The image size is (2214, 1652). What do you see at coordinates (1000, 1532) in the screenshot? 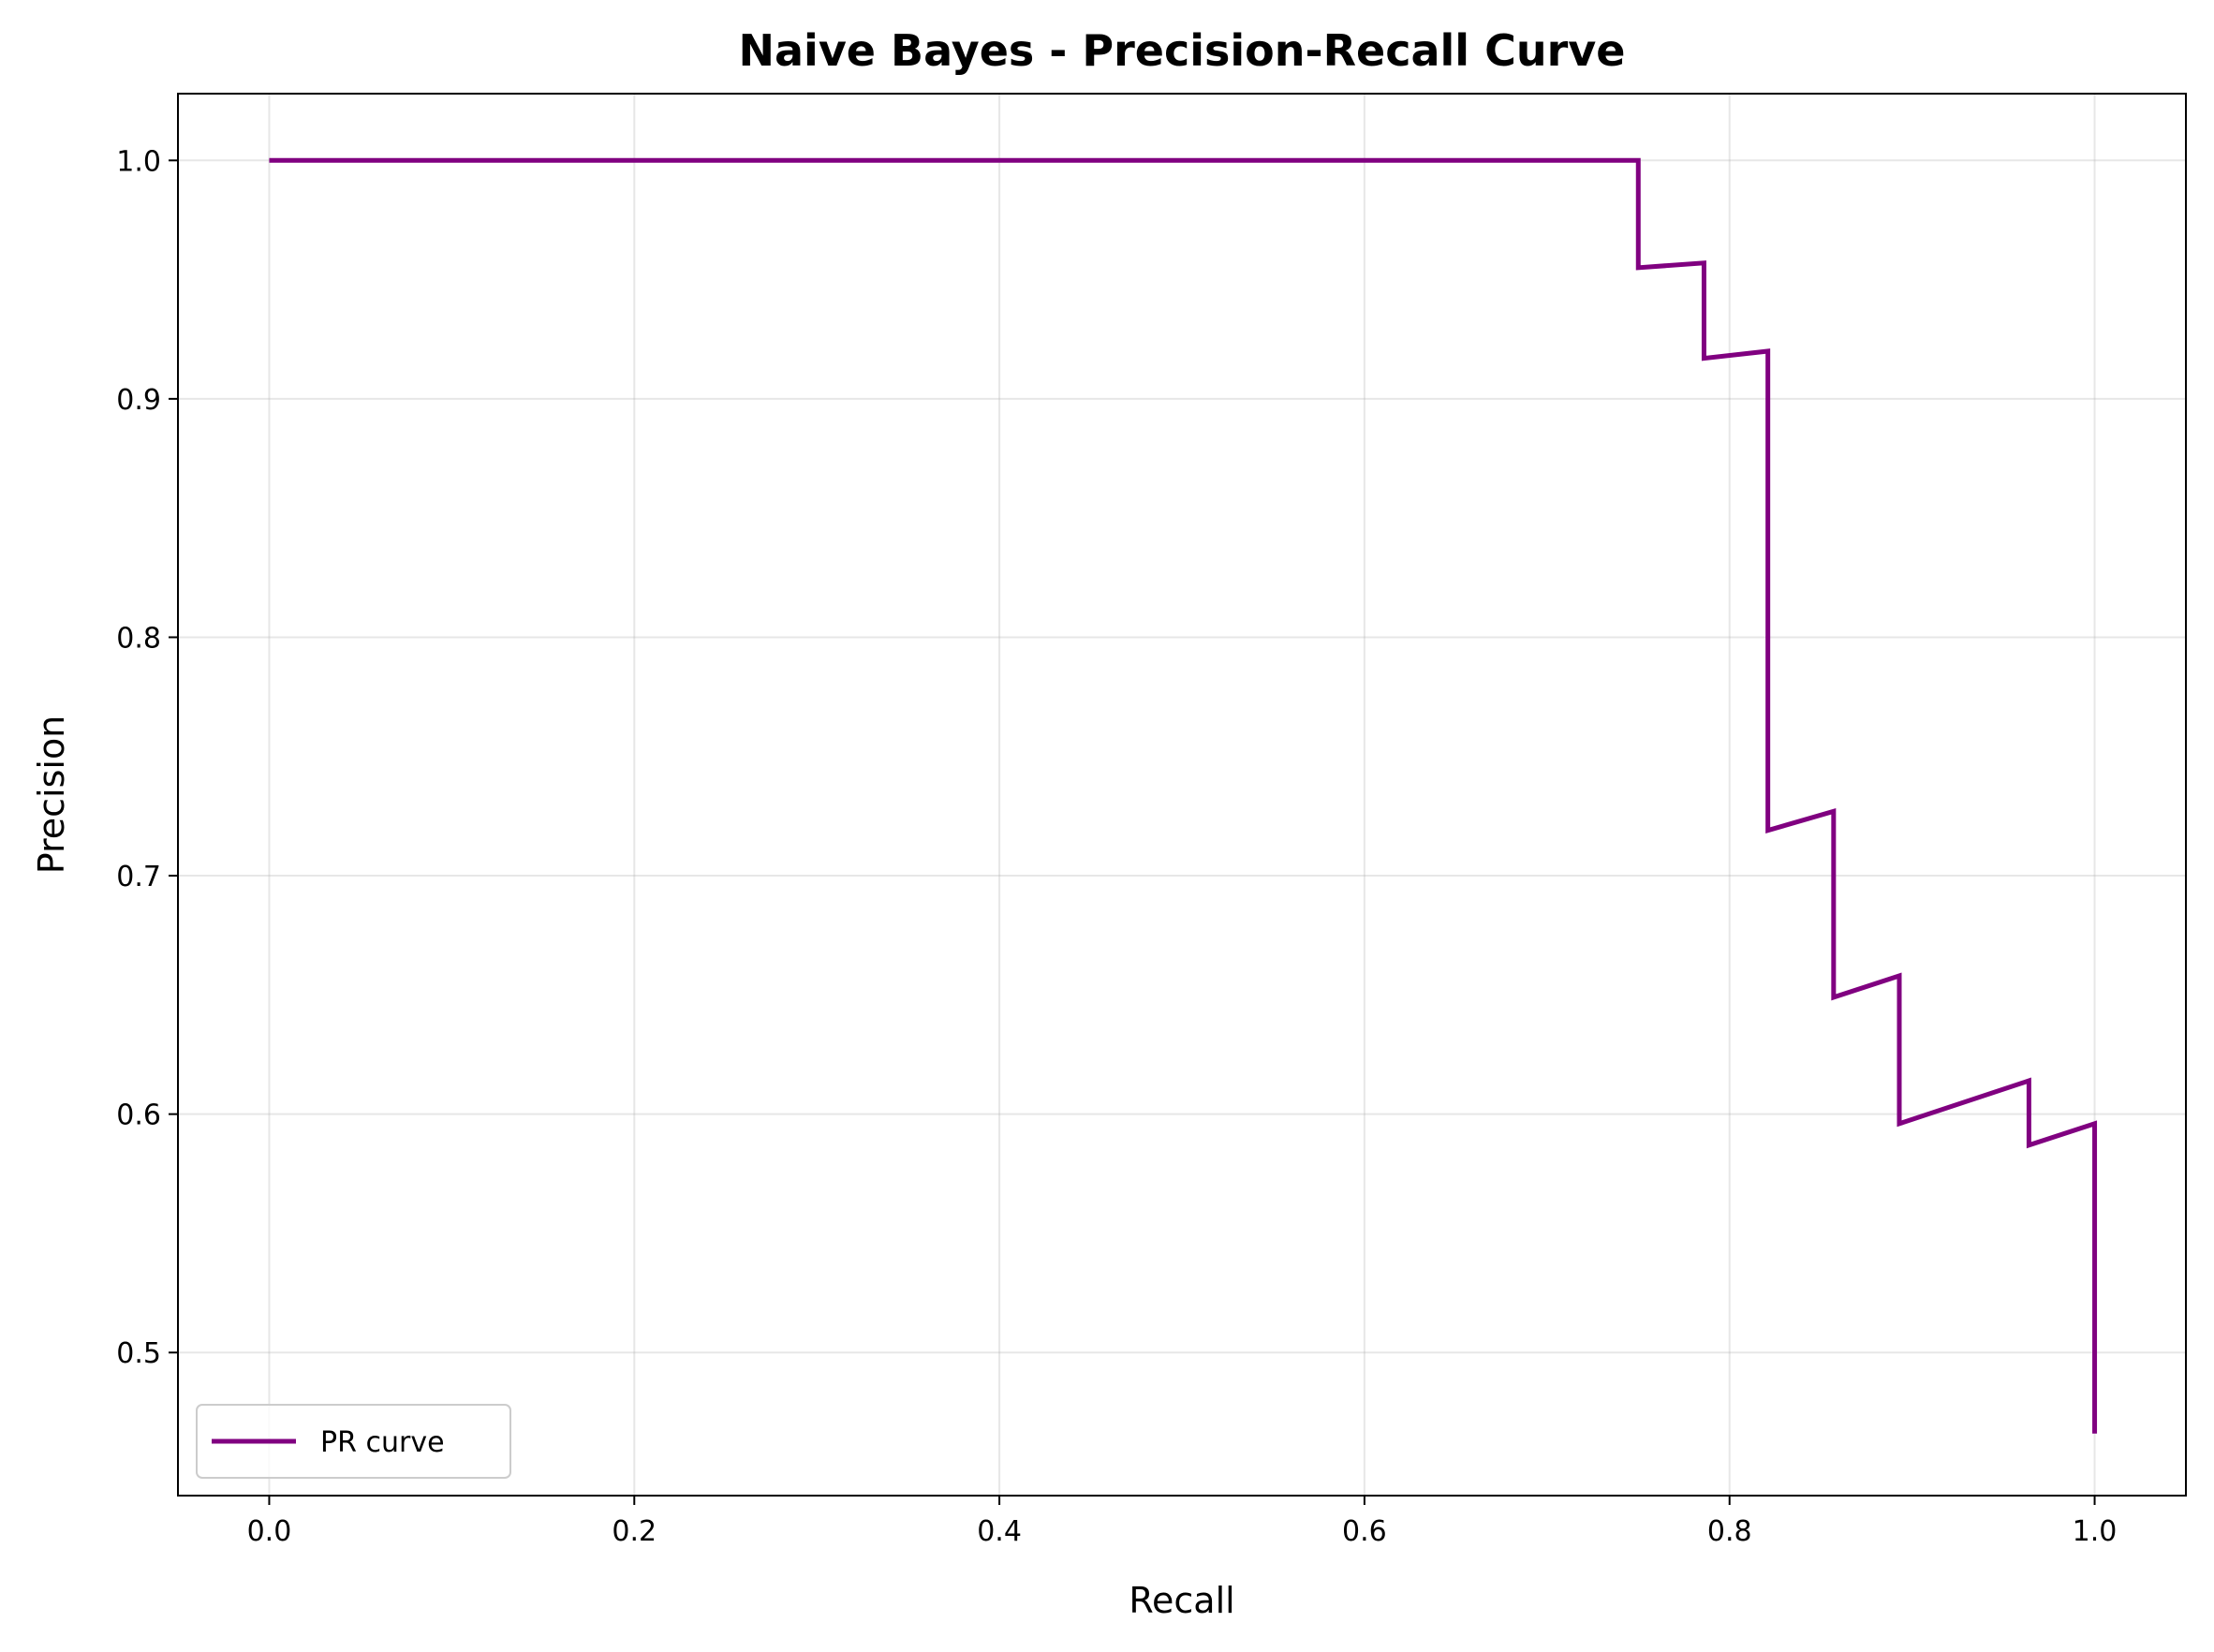
I see `x-tick-label: 0.4` at bounding box center [1000, 1532].